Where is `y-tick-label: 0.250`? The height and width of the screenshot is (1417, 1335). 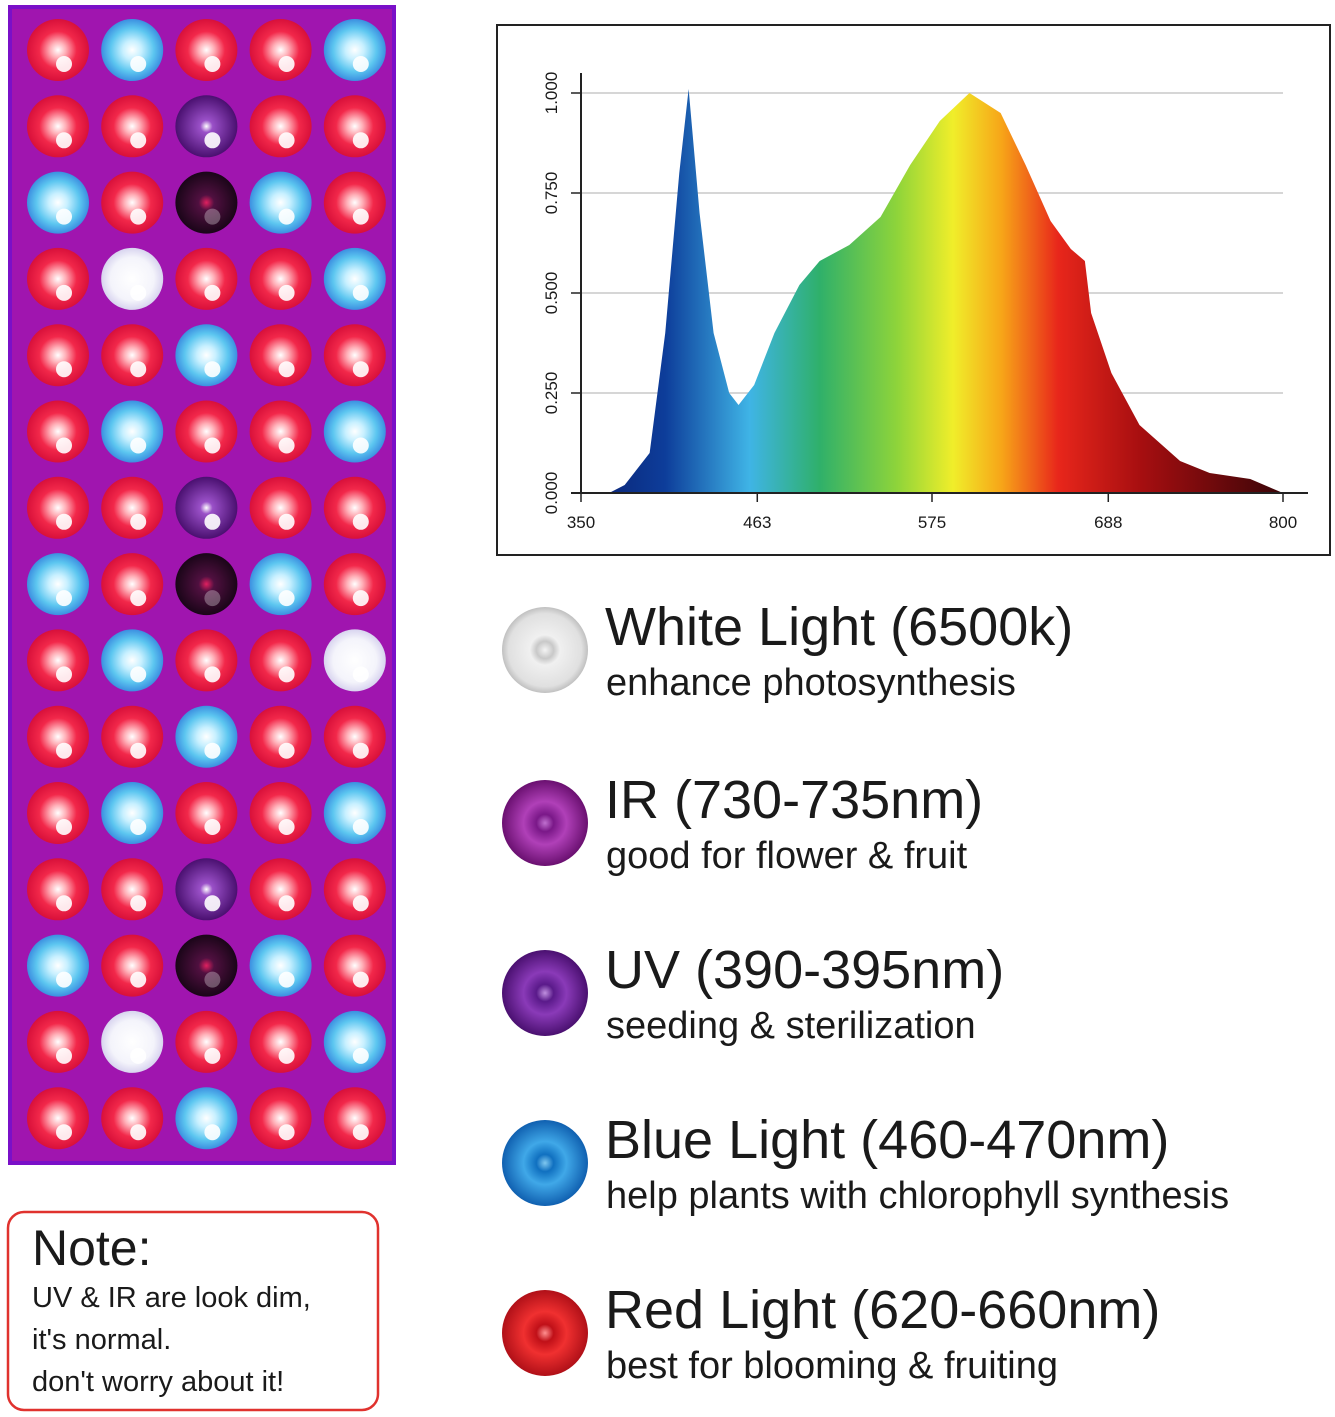
y-tick-label: 0.250 is located at coordinates (551, 393).